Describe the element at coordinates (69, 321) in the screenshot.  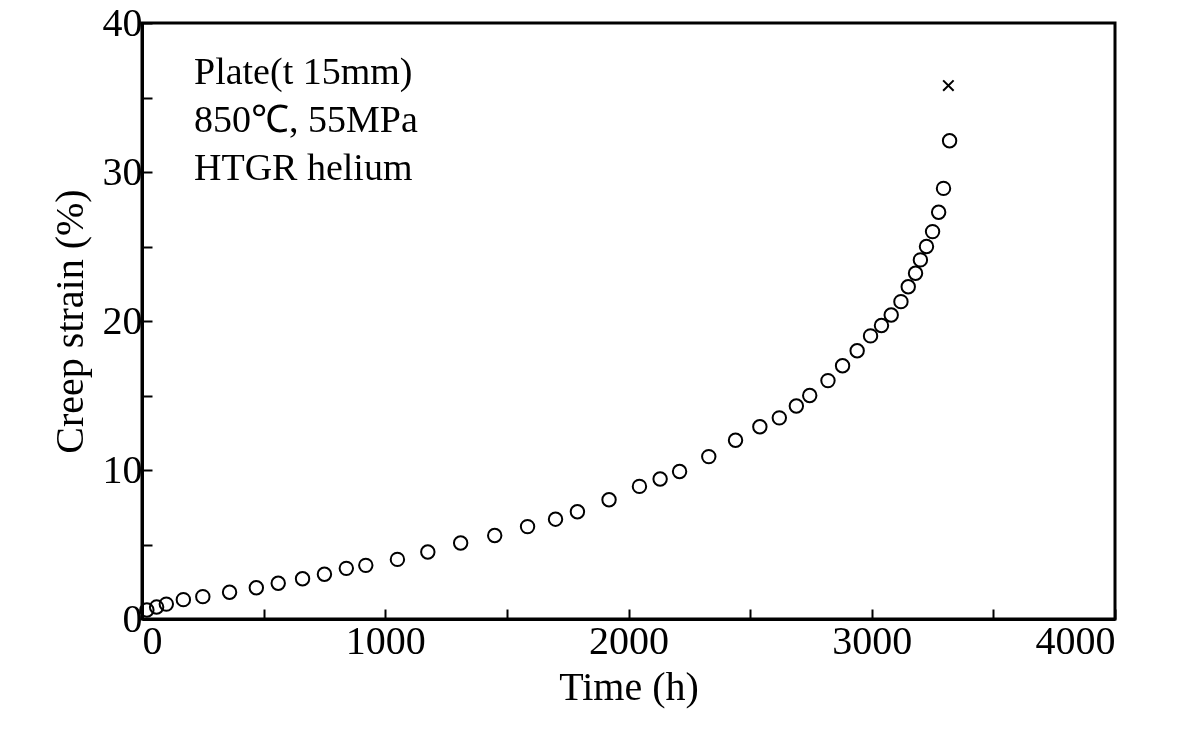
I see `y-axis-title: Creep strain (%)` at that location.